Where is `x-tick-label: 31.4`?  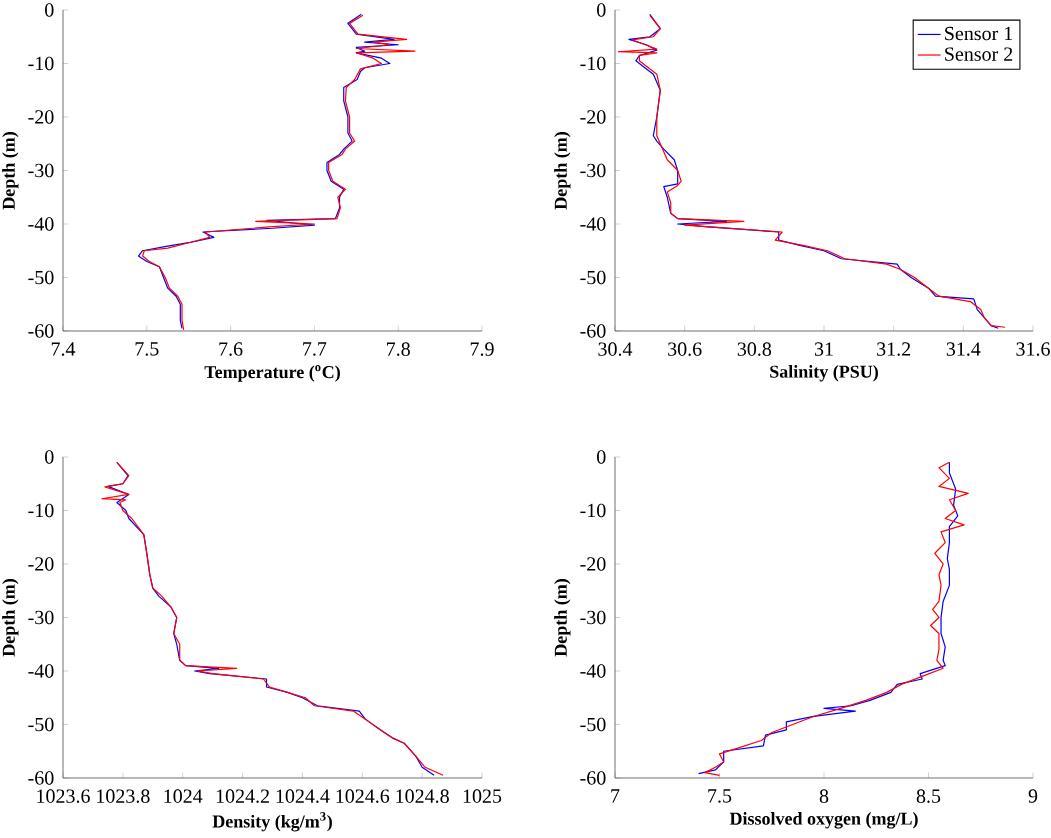 x-tick-label: 31.4 is located at coordinates (963, 349).